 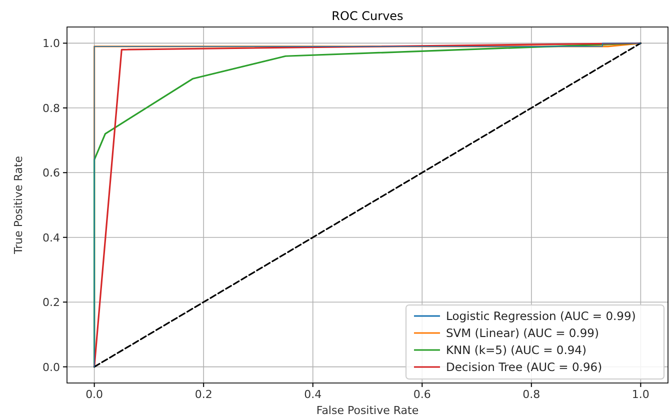 What do you see at coordinates (516, 350) in the screenshot?
I see `legend-label: KNN (k=5) (AUC = 0.94)` at bounding box center [516, 350].